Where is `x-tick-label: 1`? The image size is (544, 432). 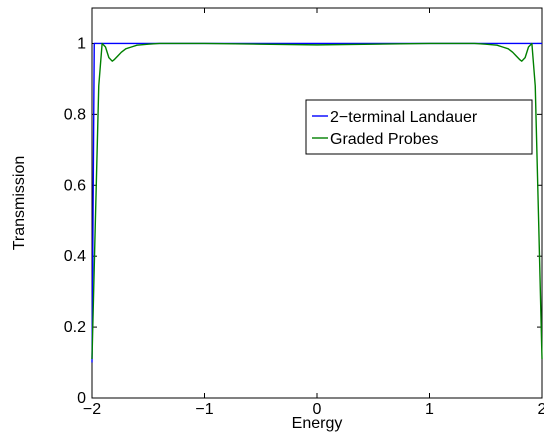 x-tick-label: 1 is located at coordinates (429, 409).